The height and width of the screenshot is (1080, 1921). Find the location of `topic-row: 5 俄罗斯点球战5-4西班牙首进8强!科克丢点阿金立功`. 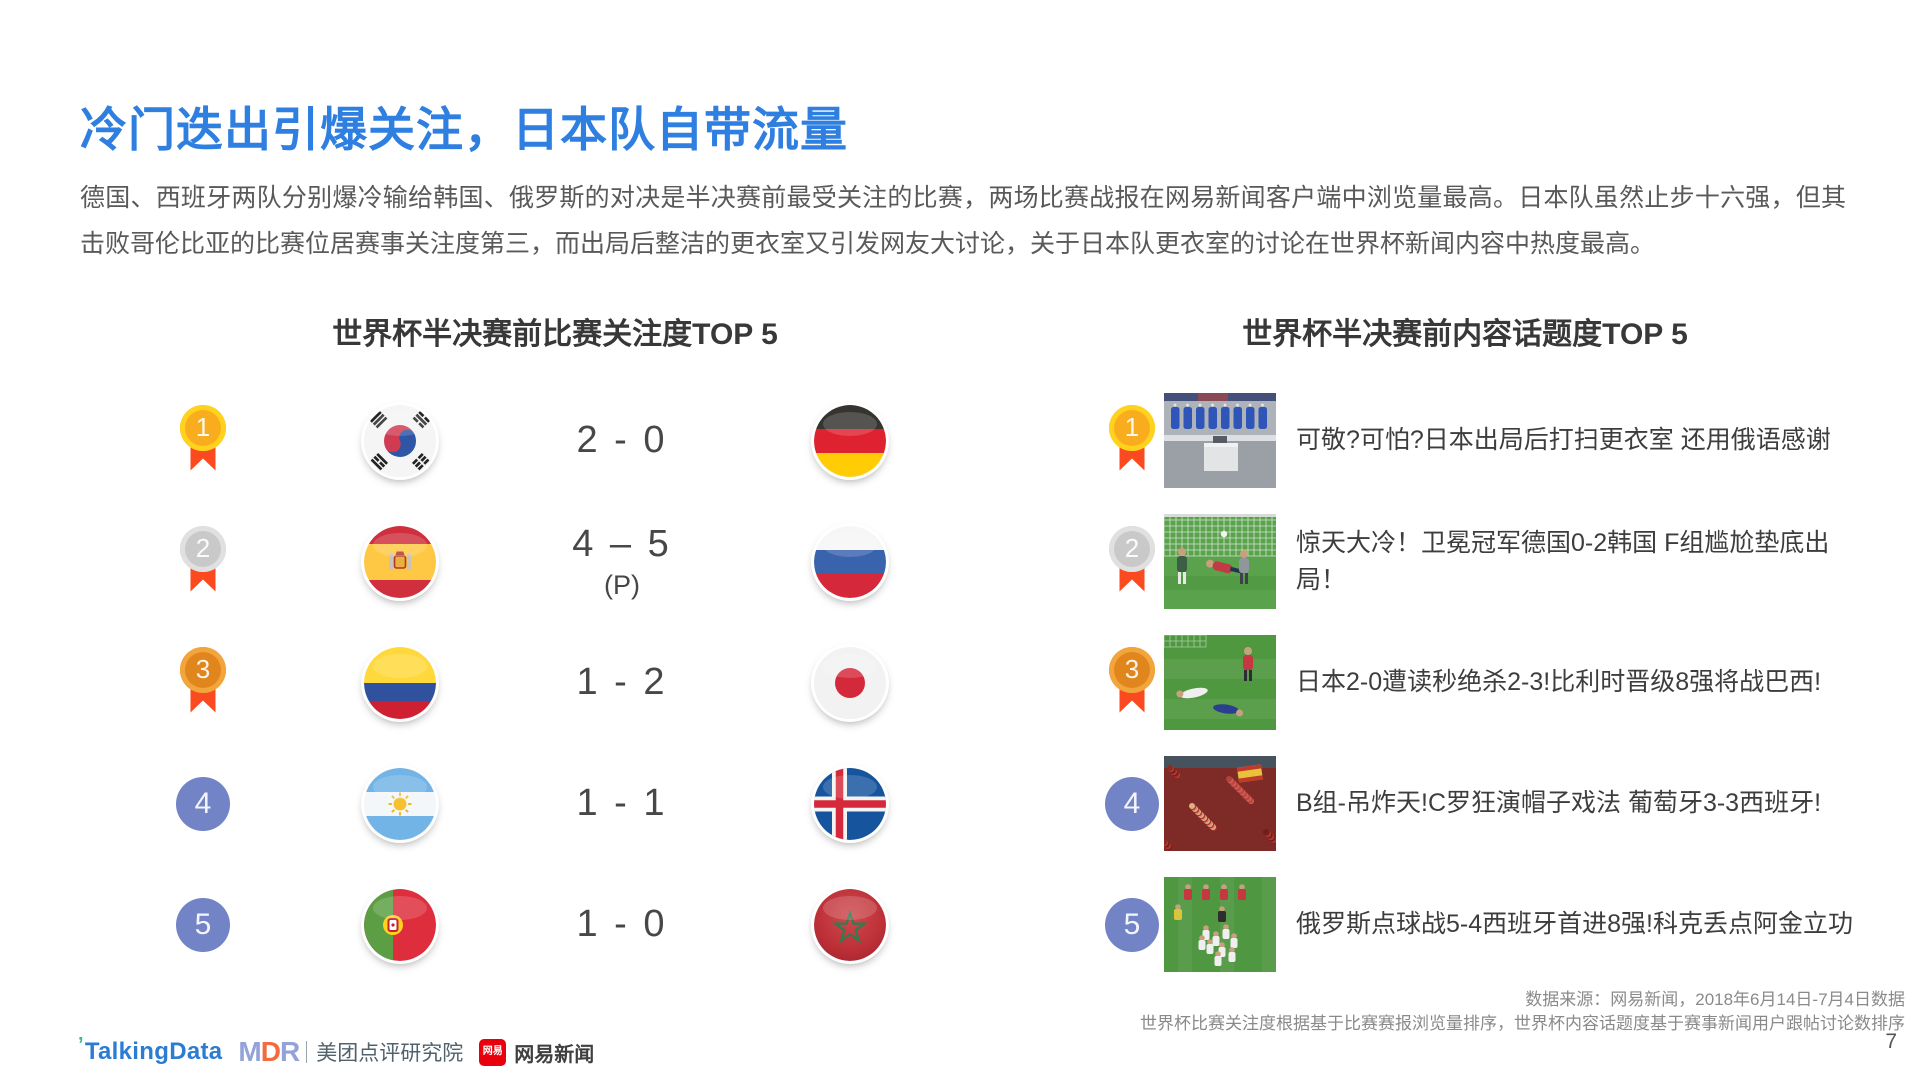

topic-row: 5 俄罗斯点球战5-4西班牙首进8强!科克丢点阿金立功 is located at coordinates (1495, 924).